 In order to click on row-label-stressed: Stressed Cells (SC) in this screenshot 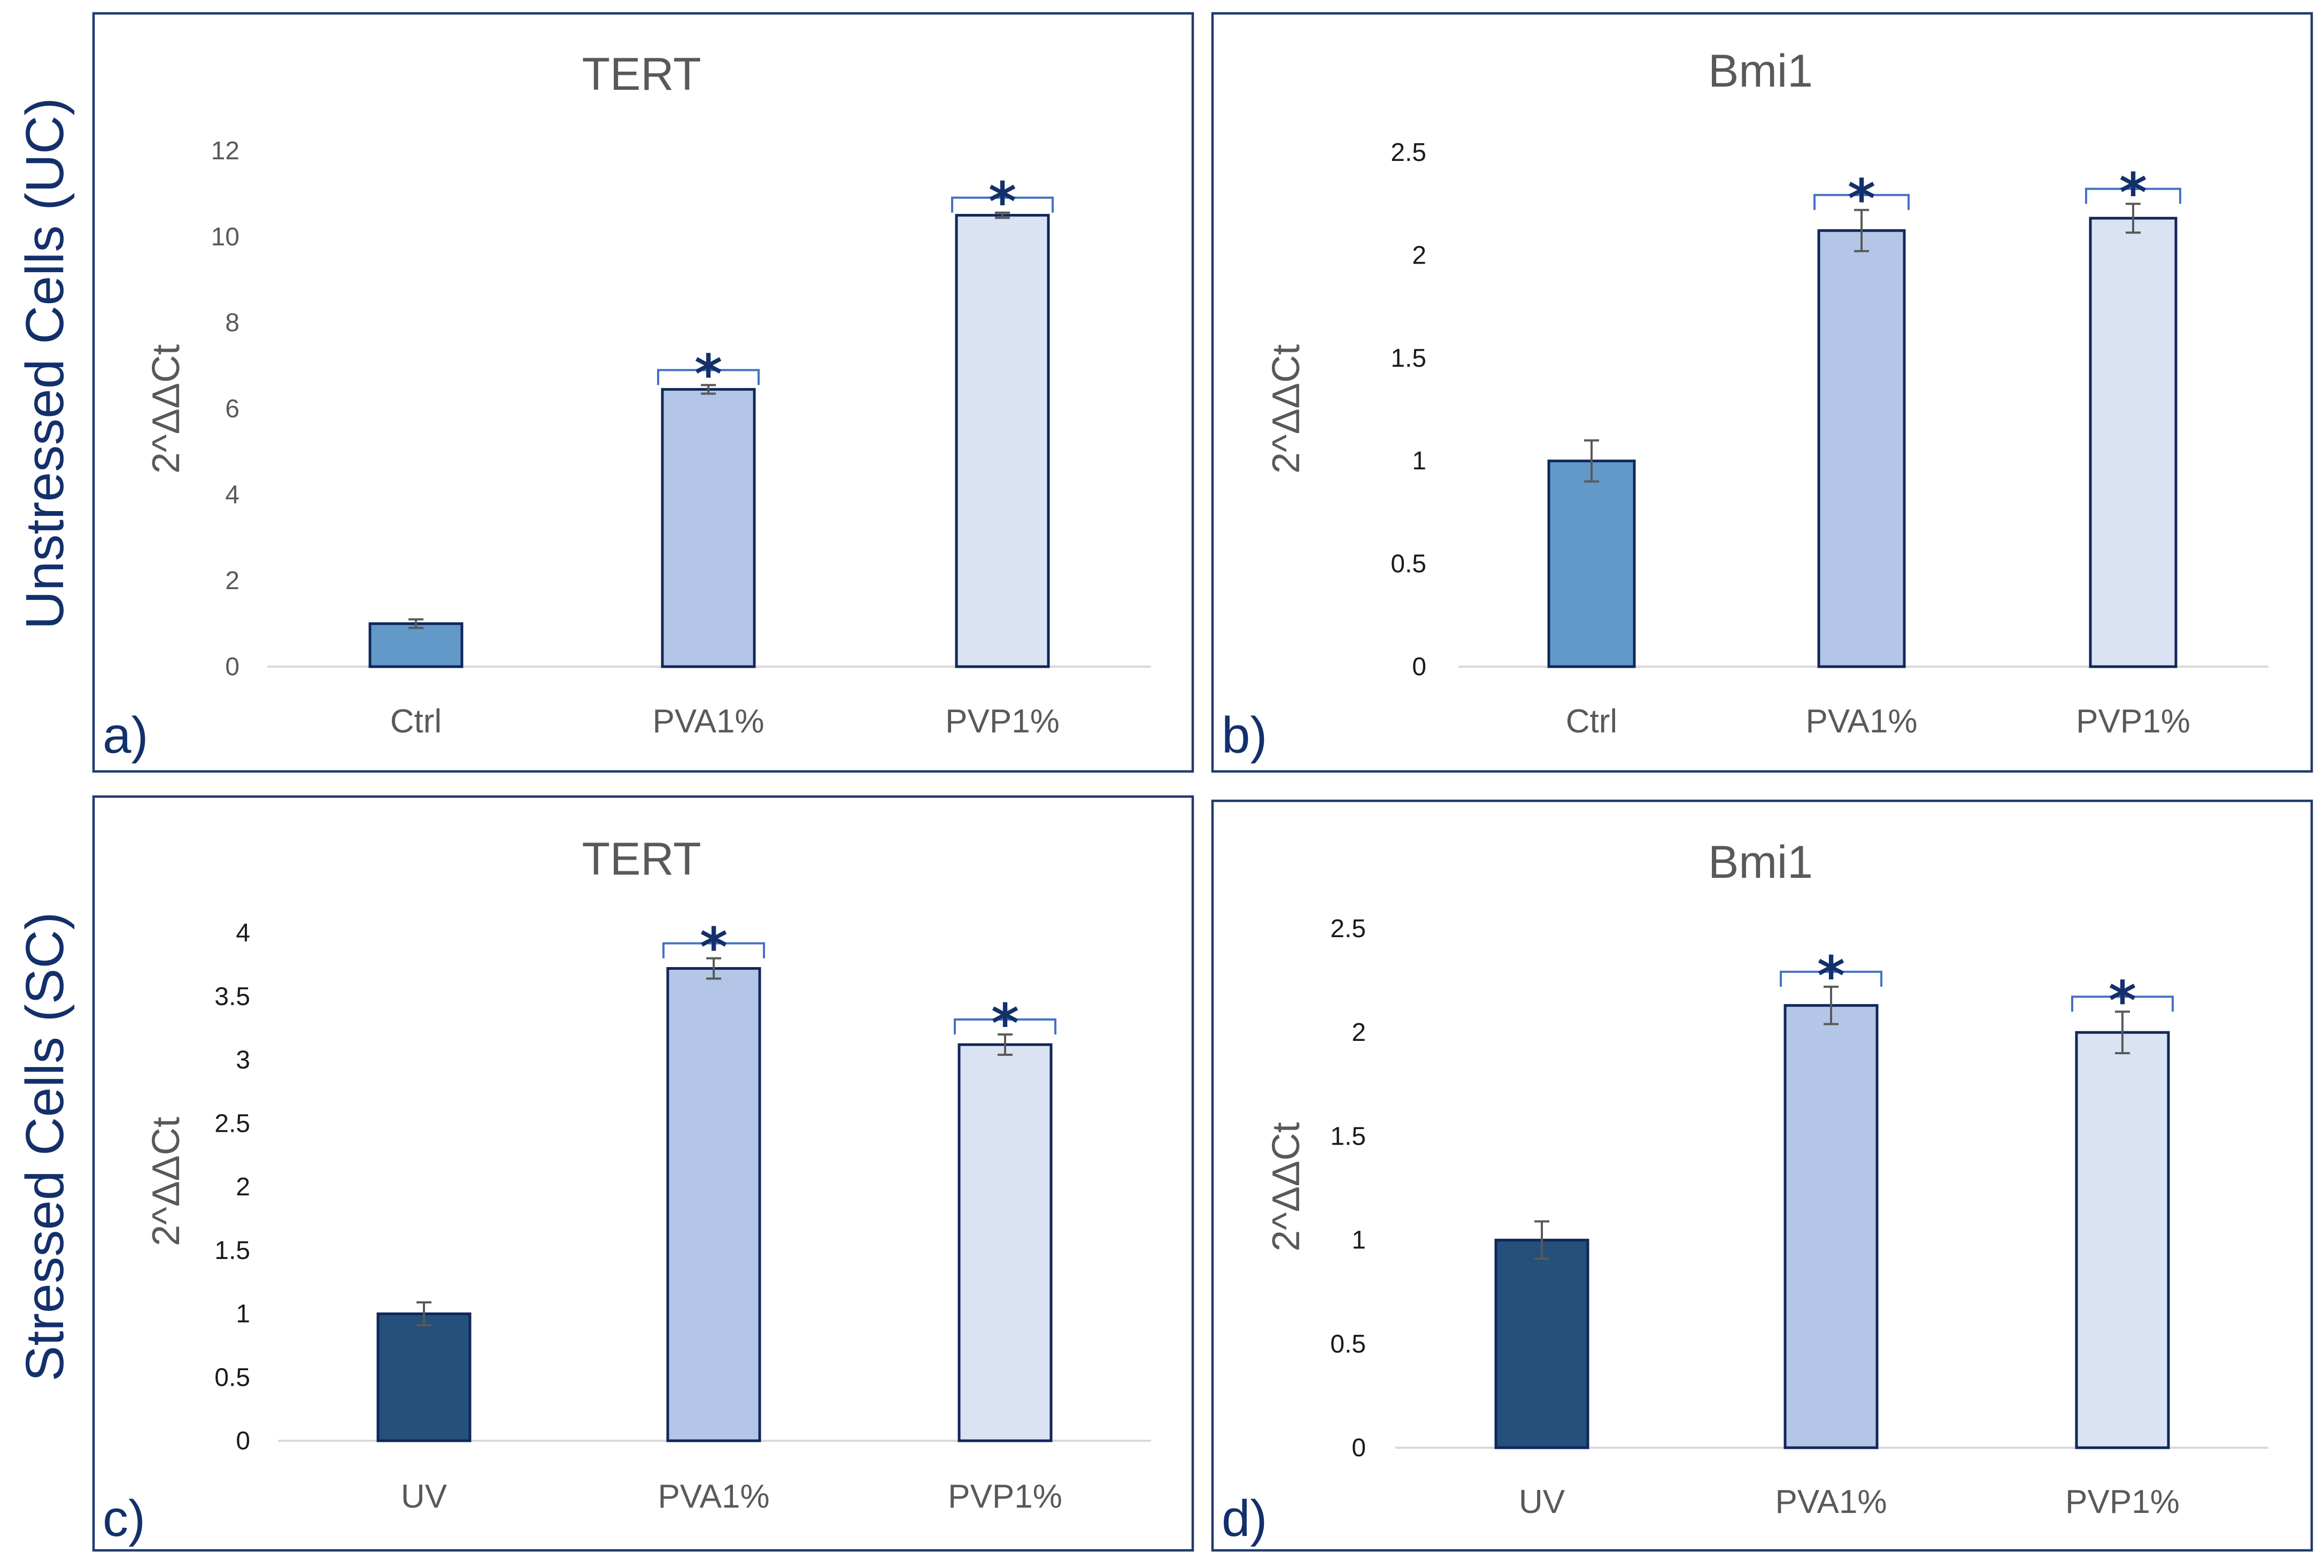, I will do `click(45, 1146)`.